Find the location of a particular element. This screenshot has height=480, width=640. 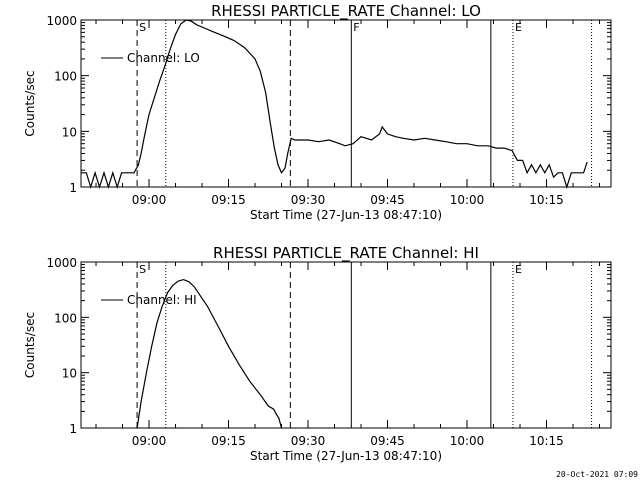

series-line is located at coordinates (209, 353).